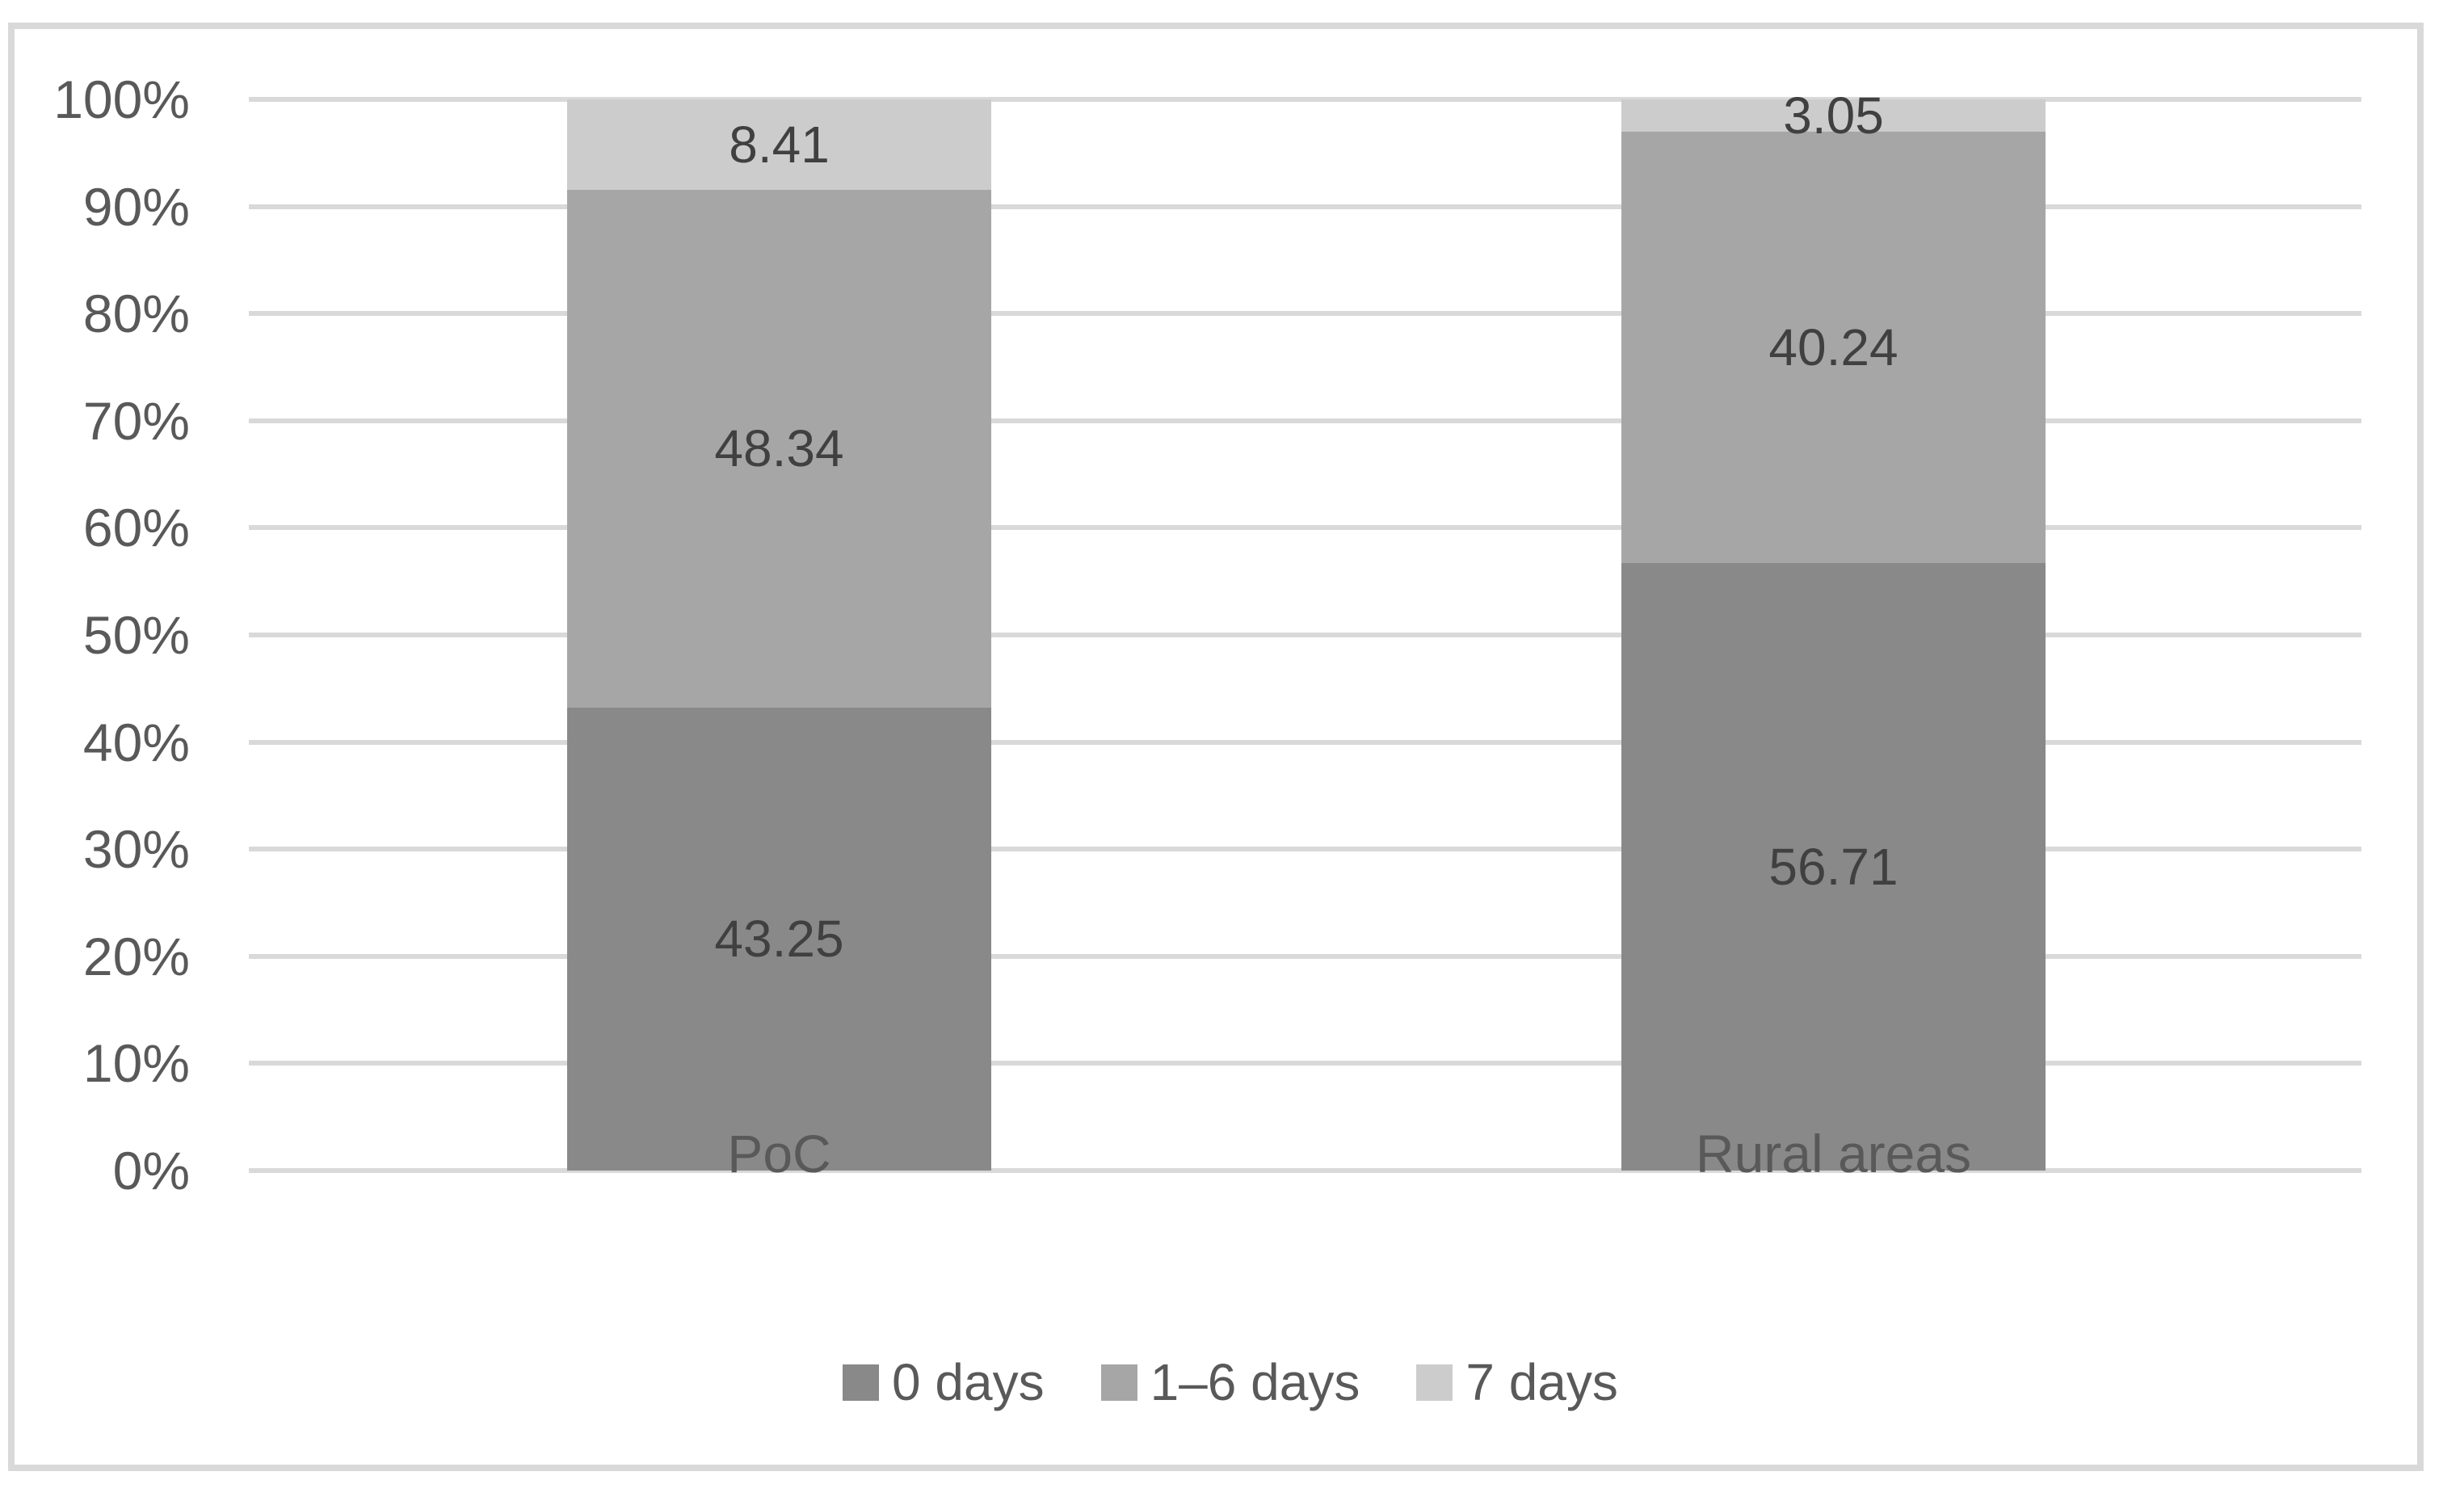 This screenshot has height=1505, width=2464. I want to click on bar-rural-areas: 56.71 40.24 3.05, so click(1834, 630).